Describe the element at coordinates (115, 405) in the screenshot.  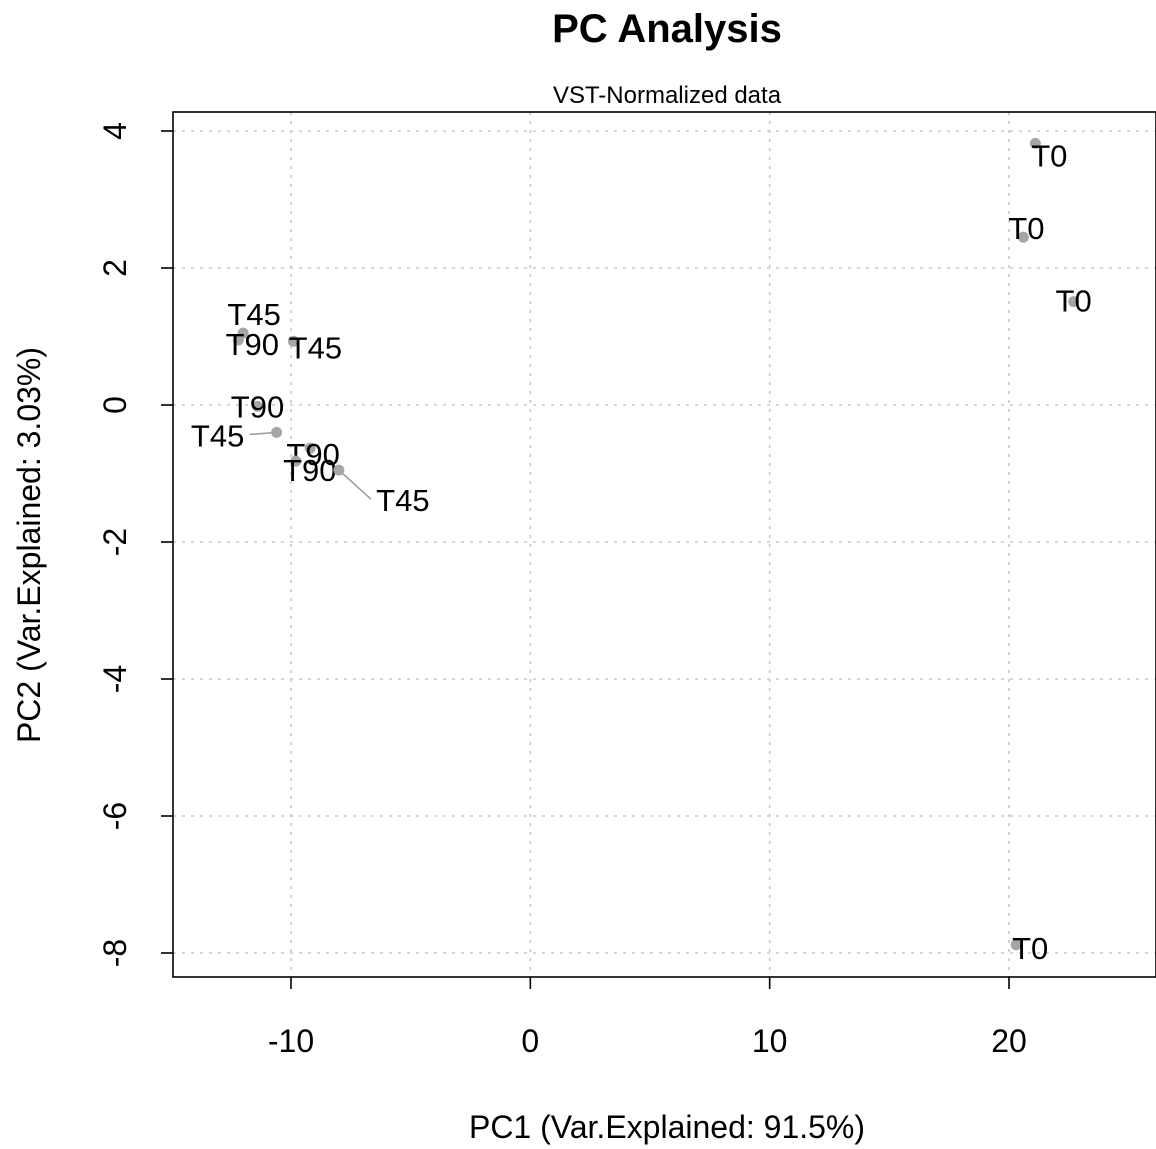
I see `y-tick-label: 0` at that location.